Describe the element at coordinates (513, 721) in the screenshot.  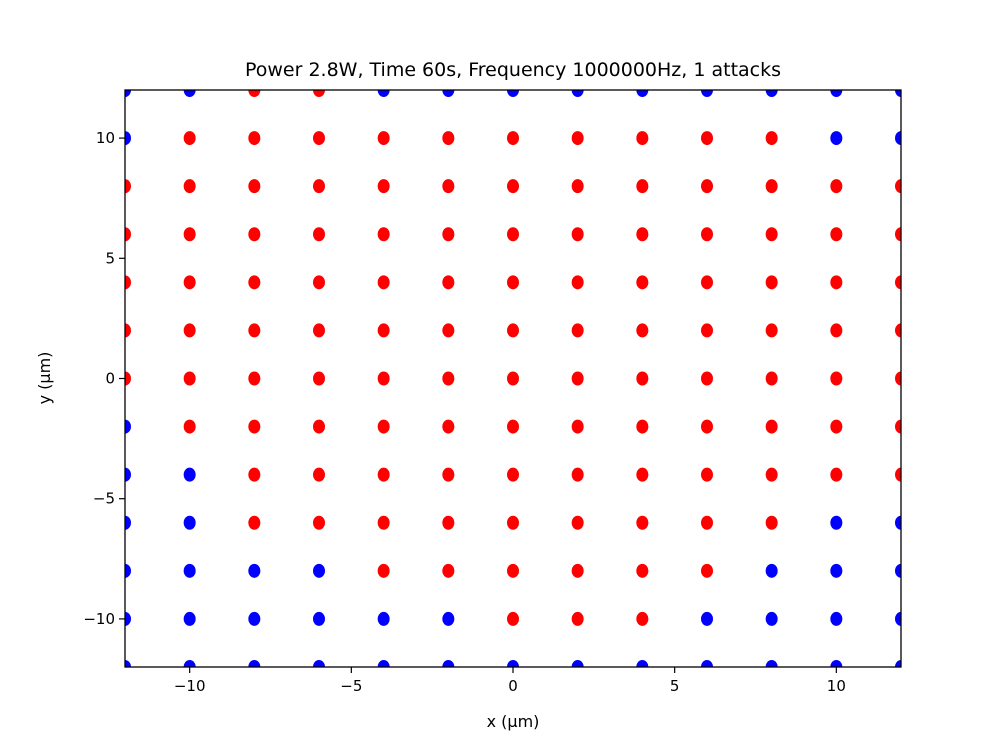
I see `x-axis-label: x (µm)` at that location.